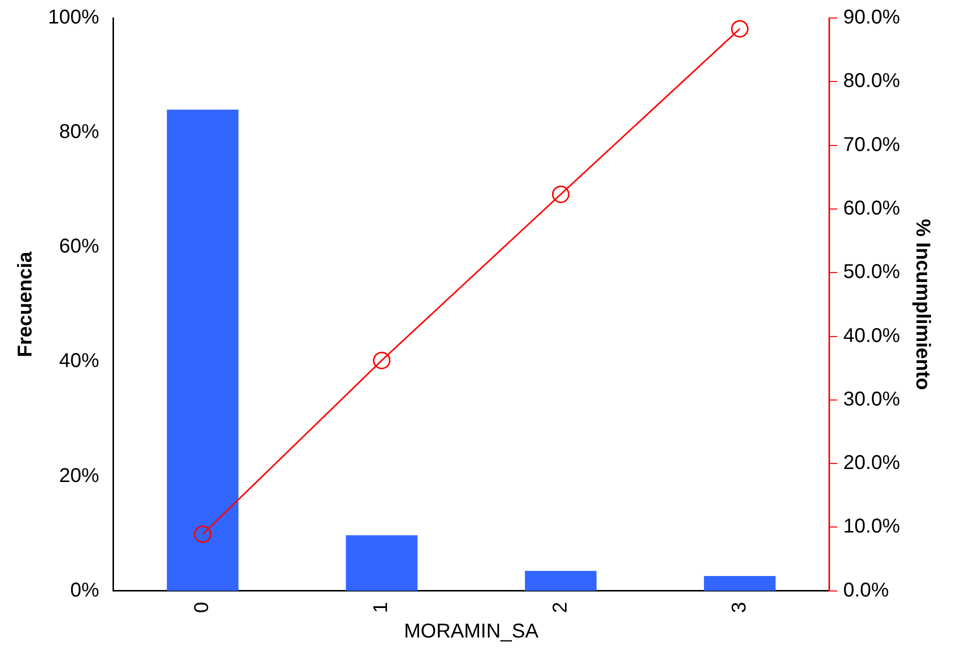 The width and height of the screenshot is (958, 658). Describe the element at coordinates (871, 272) in the screenshot. I see `y2-tick-label: 50.0%` at that location.